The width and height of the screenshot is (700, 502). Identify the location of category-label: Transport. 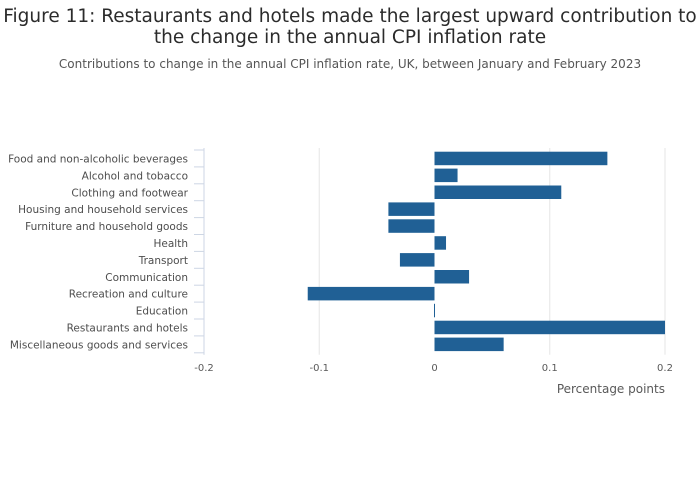
(163, 261).